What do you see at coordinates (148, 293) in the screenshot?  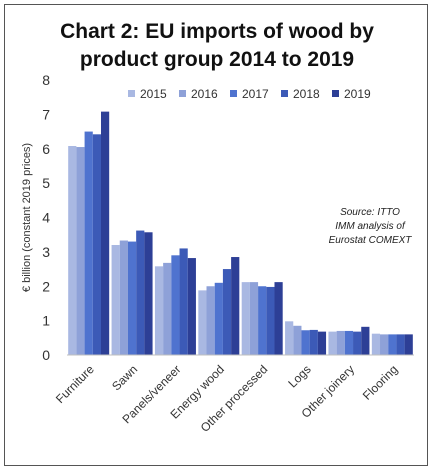 I see `bar-sawn-2019` at bounding box center [148, 293].